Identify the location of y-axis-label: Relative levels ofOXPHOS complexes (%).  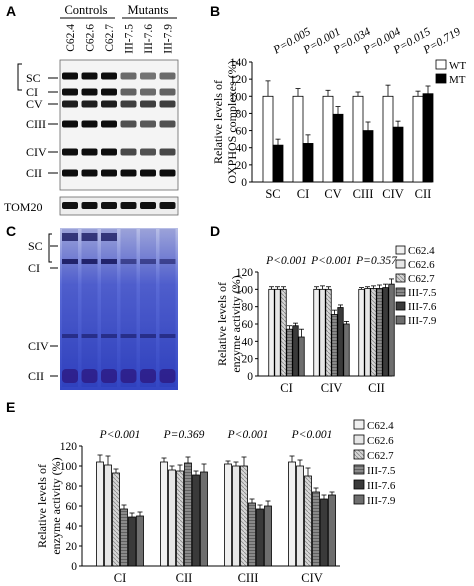
(225, 121).